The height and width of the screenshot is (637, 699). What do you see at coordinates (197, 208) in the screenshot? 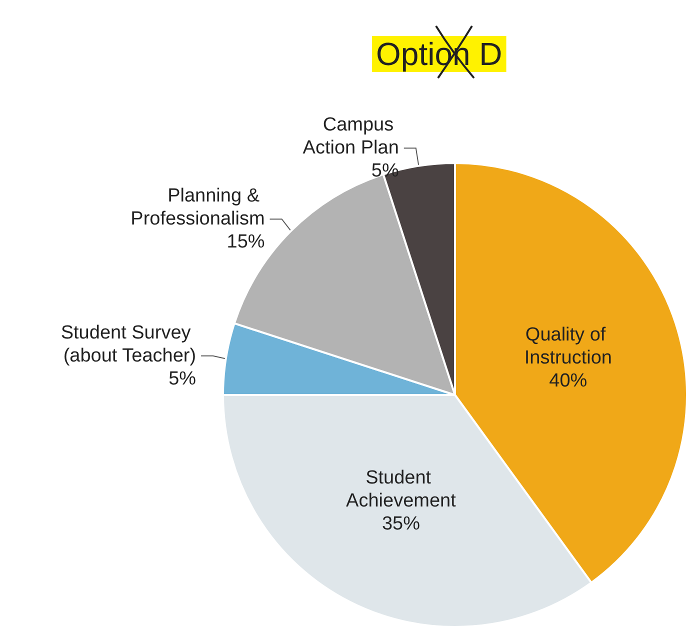
I see `slice-label: Planning & Professionalism` at bounding box center [197, 208].